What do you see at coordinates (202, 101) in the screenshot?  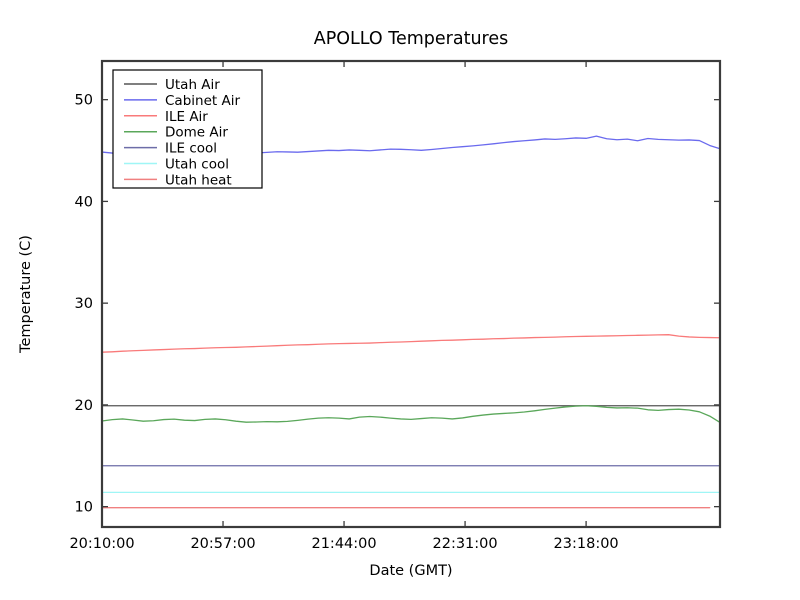 I see `legend-label-cabinet-air: Cabinet Air` at bounding box center [202, 101].